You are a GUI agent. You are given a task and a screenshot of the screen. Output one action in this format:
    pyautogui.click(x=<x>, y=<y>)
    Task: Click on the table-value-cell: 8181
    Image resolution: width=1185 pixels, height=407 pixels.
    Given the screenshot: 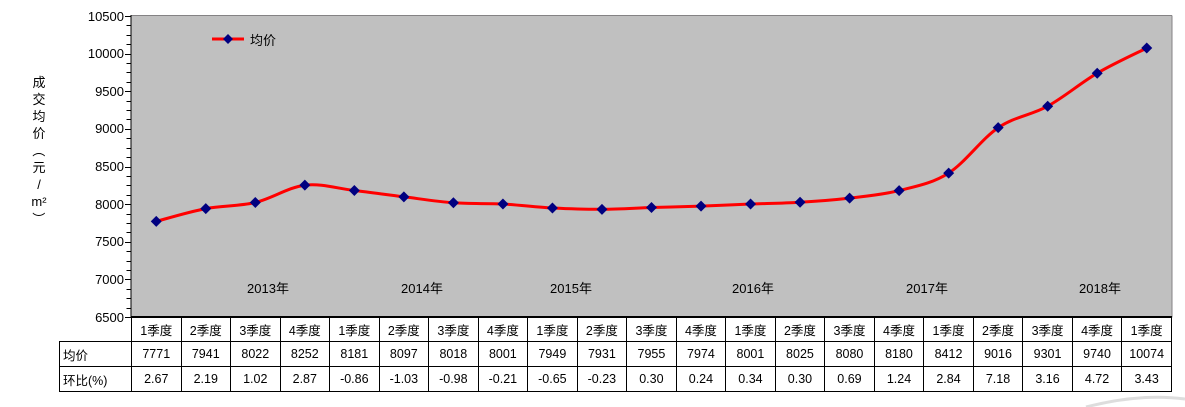 What is the action you would take?
    pyautogui.click(x=354, y=354)
    